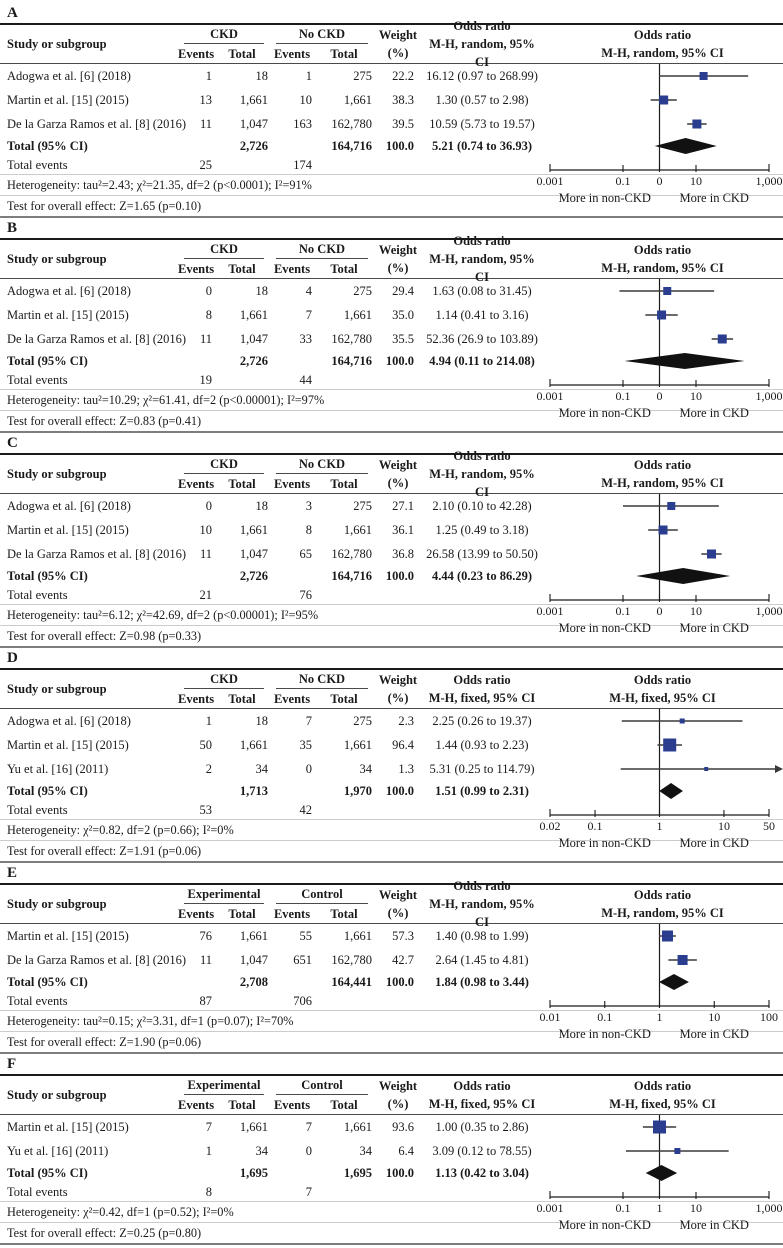 This screenshot has width=783, height=1248. I want to click on cell-events-2: 42, so click(306, 810).